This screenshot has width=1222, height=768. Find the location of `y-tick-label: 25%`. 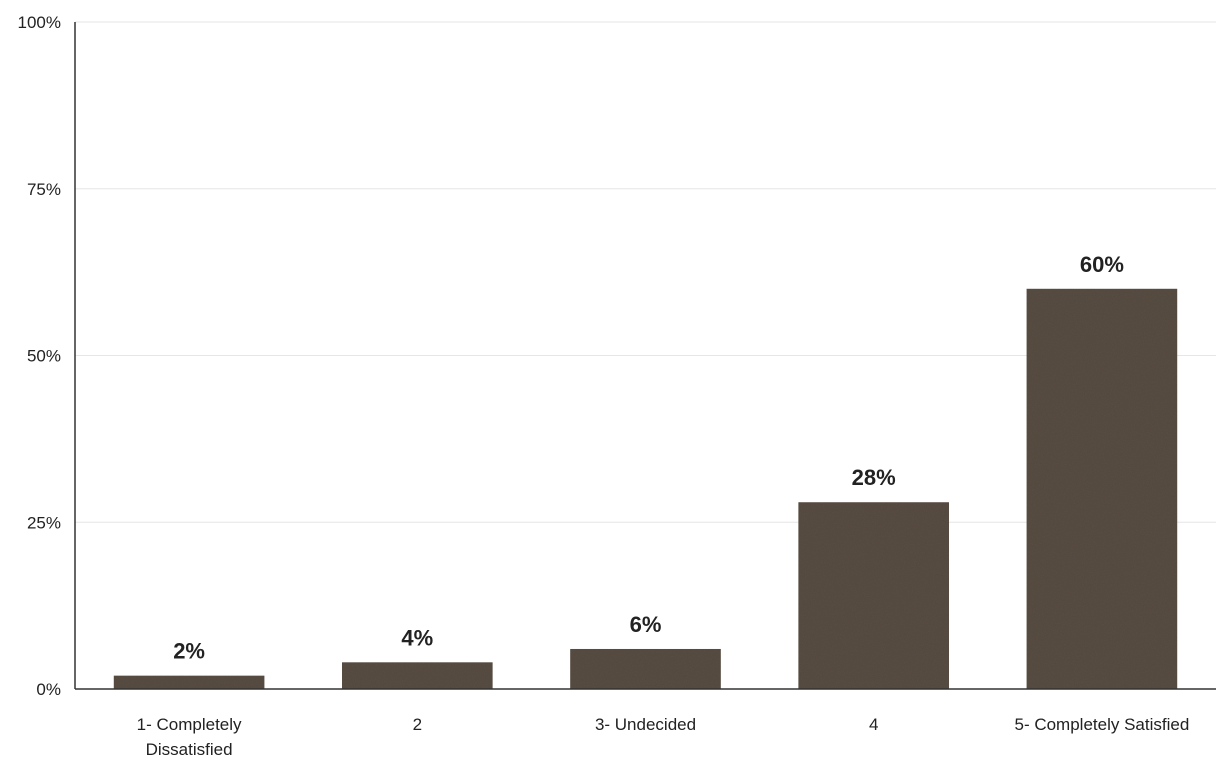

y-tick-label: 25% is located at coordinates (44, 522).